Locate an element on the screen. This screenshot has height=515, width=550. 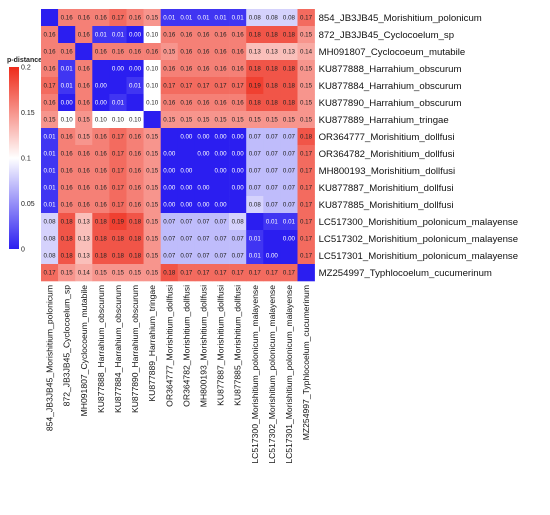
heatmap-cell-r9-c13 is located at coordinates (272, 171).